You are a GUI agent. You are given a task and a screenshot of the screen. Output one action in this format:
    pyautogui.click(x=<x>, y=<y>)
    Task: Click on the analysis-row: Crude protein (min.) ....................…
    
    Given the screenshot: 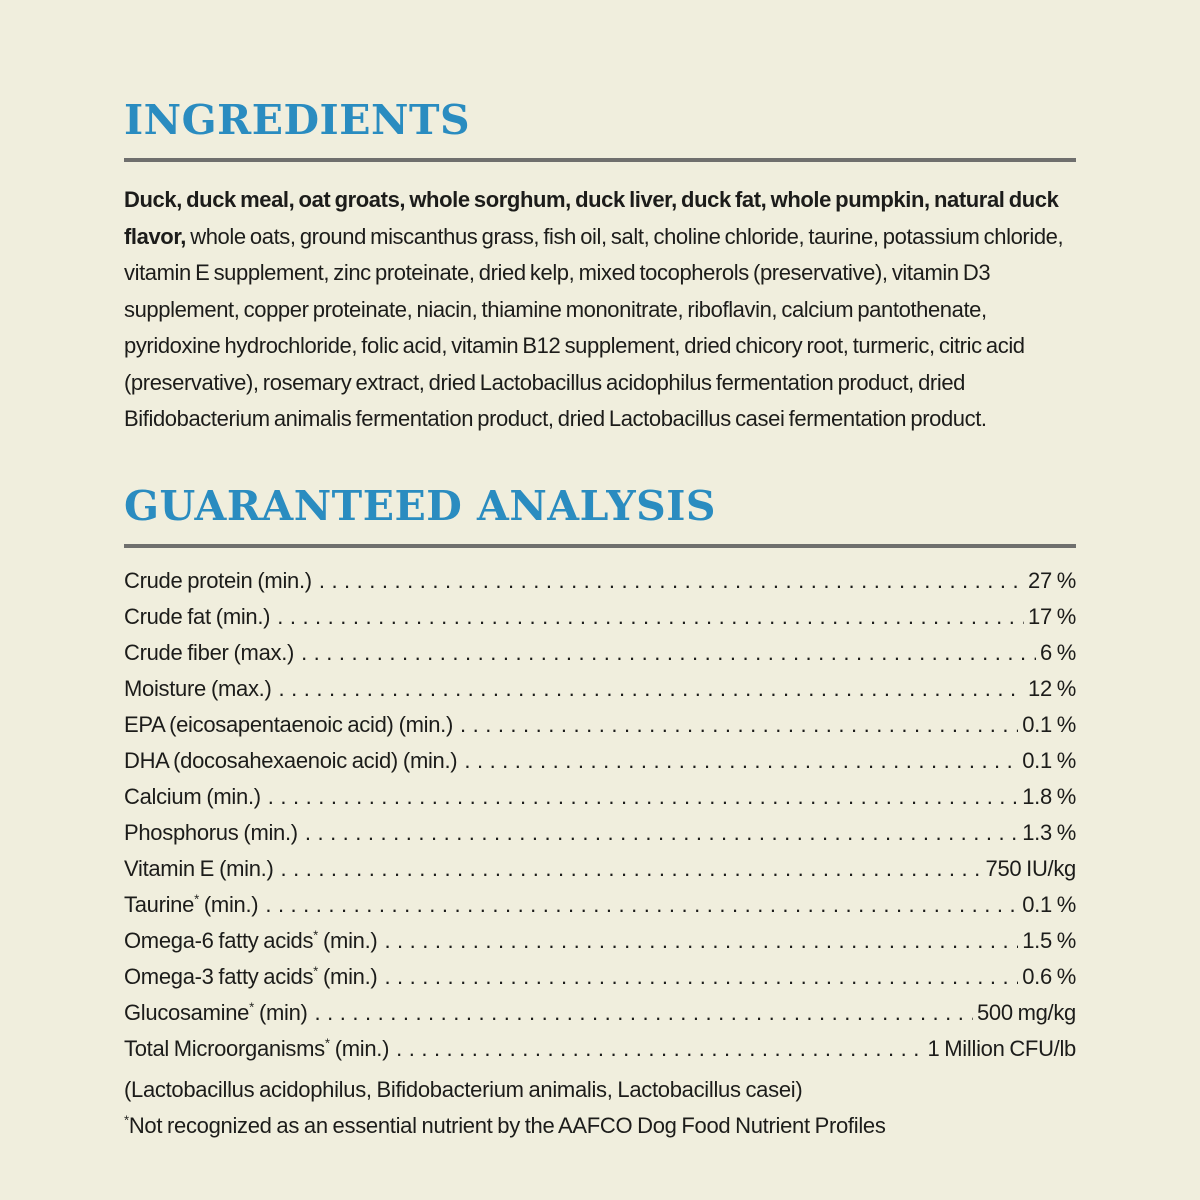 What is the action you would take?
    pyautogui.click(x=600, y=586)
    